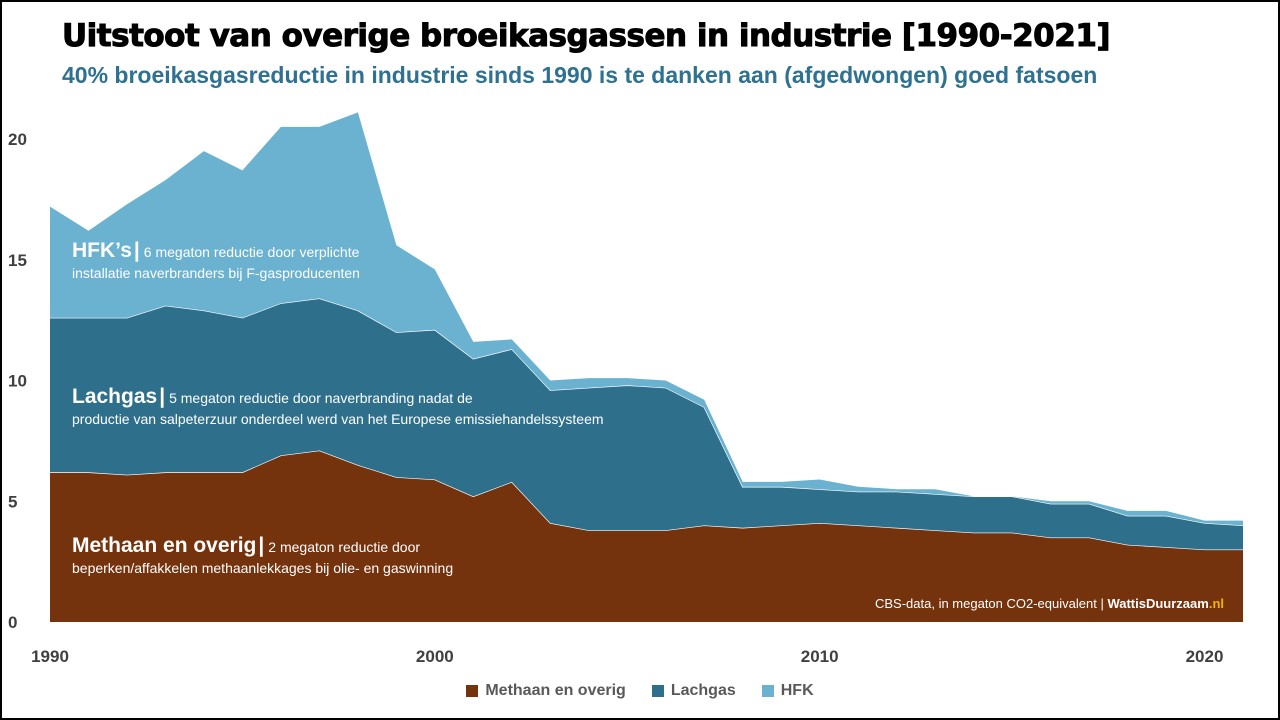  I want to click on brand-tld: .nl, so click(1216, 603).